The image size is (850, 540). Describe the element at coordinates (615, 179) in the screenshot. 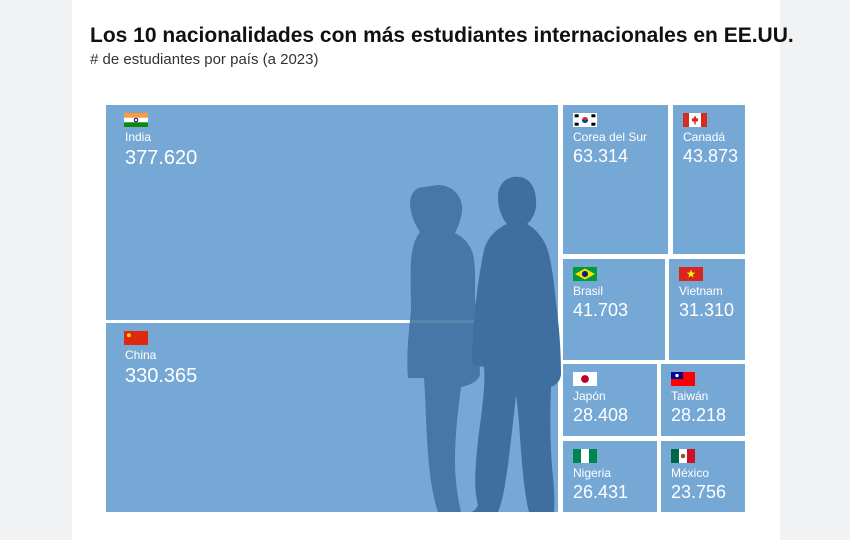

I see `treemap-cell-corea-del-sur` at that location.